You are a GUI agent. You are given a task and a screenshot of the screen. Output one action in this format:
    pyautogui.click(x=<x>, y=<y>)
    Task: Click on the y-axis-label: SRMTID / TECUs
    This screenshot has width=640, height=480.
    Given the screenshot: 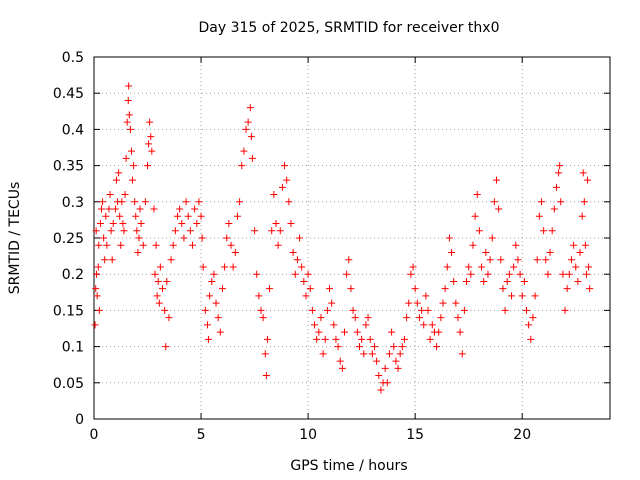 What is the action you would take?
    pyautogui.click(x=15, y=238)
    